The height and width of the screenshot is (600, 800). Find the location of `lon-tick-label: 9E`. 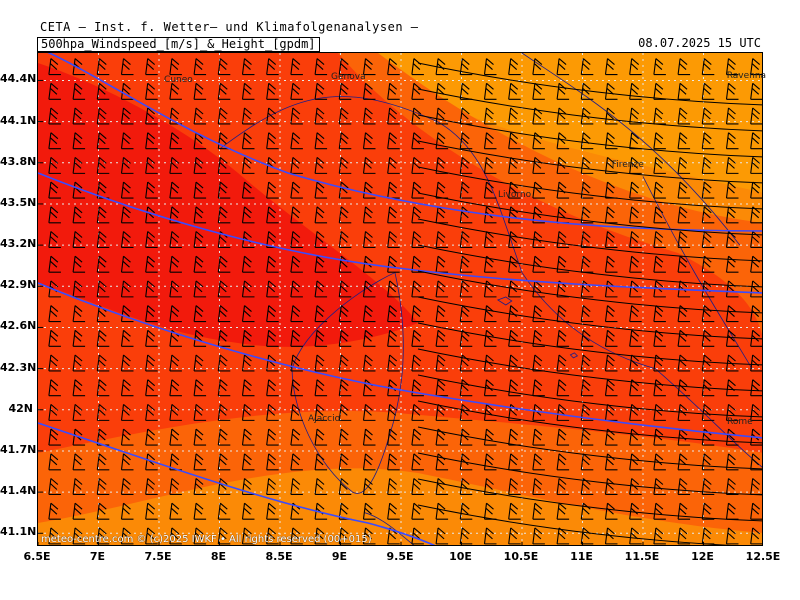

lon-tick-label: 9E is located at coordinates (339, 556).